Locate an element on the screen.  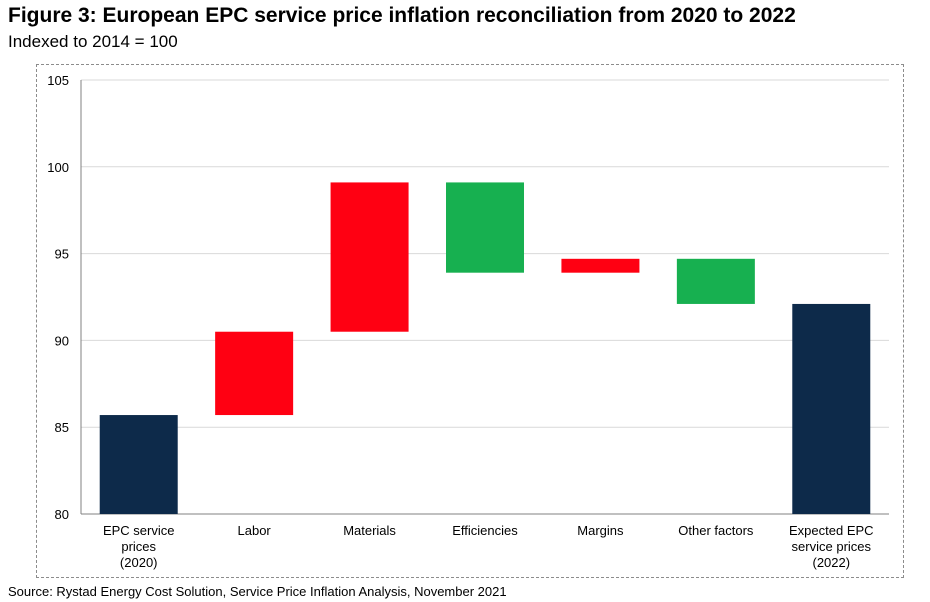
x-tick-label: Margins is located at coordinates (600, 530).